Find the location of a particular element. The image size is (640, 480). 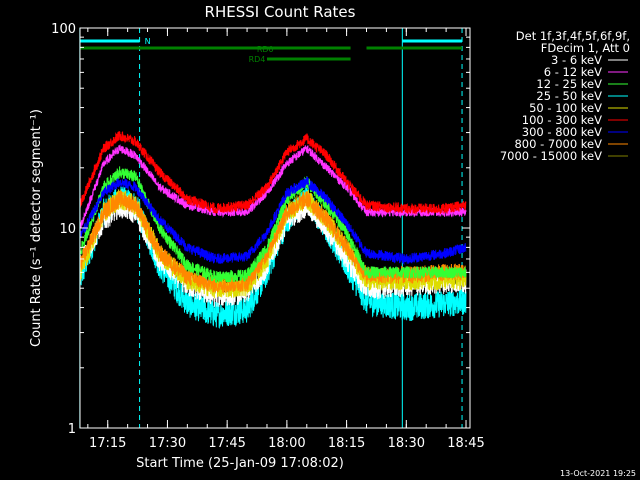

x-tick-label: 18:15 is located at coordinates (346, 443).